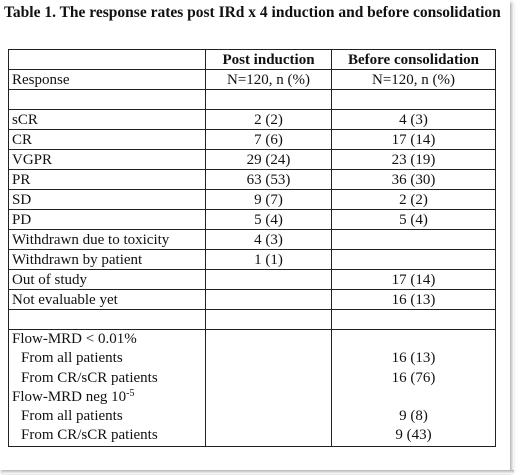 The width and height of the screenshot is (520, 475). Describe the element at coordinates (268, 159) in the screenshot. I see `row-post-value: 29 (24)` at that location.